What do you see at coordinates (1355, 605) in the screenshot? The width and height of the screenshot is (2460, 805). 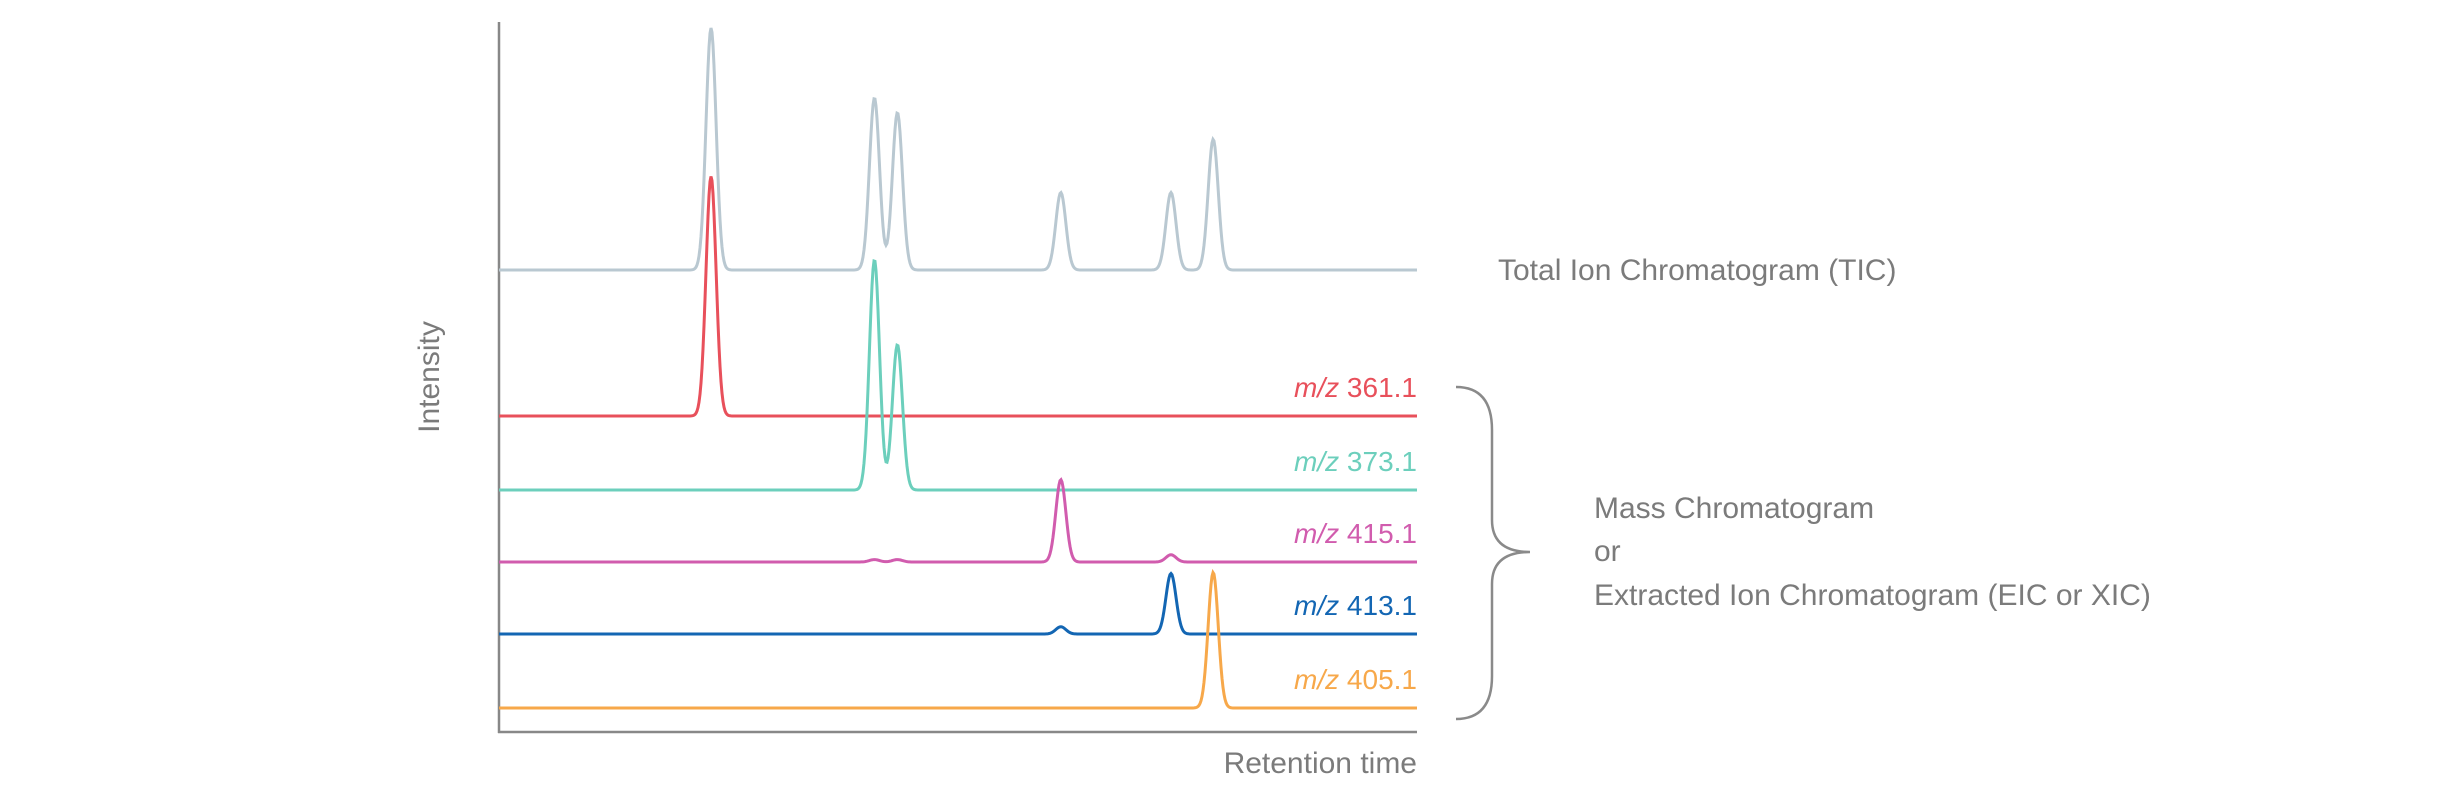 I see `series-label: m/z 413.1` at bounding box center [1355, 605].